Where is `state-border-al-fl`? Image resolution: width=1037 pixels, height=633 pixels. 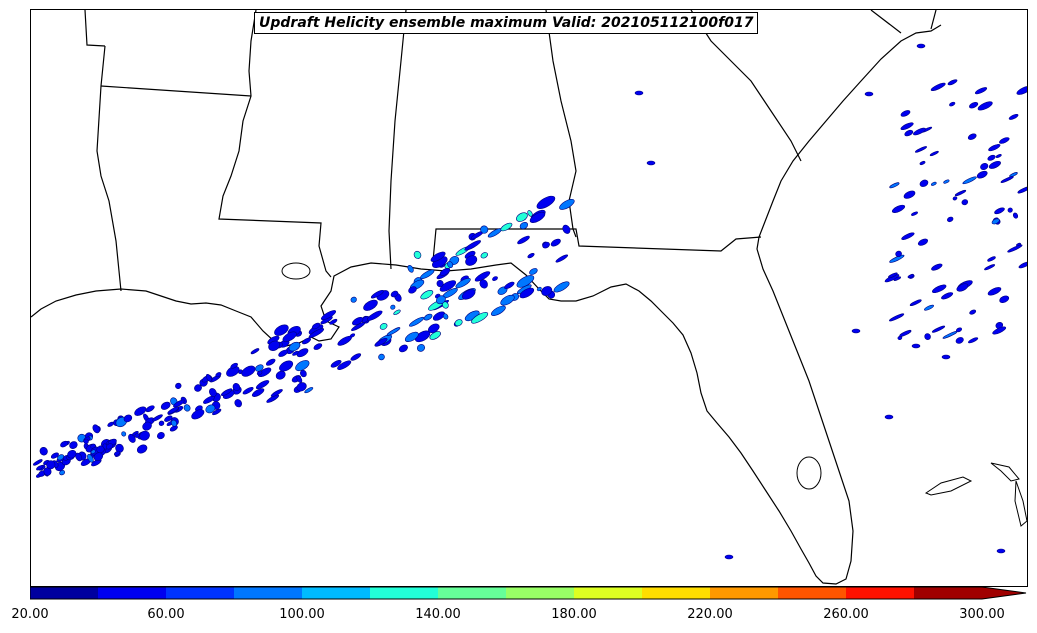 state-border-al-fl is located at coordinates (597, 245).